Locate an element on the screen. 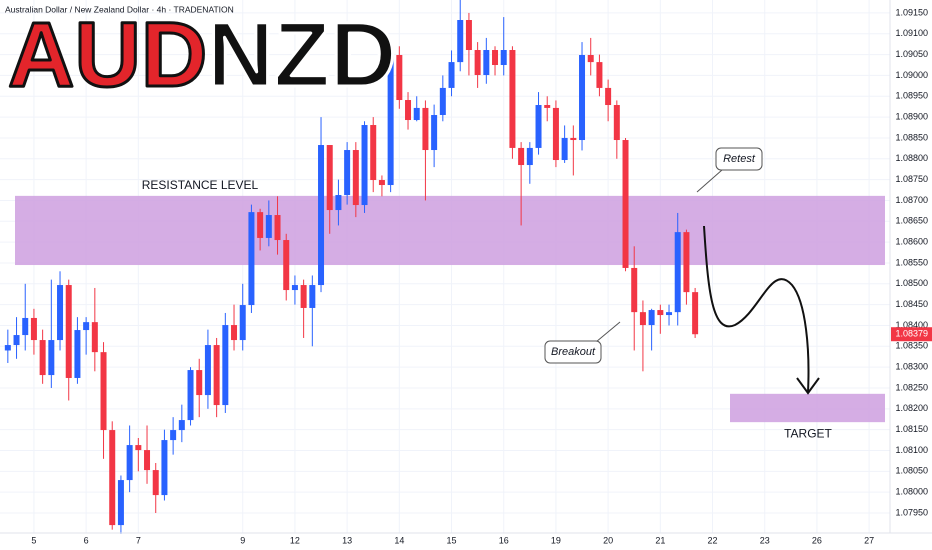 This screenshot has height=550, width=932. projection-arrow is located at coordinates (756, 309).